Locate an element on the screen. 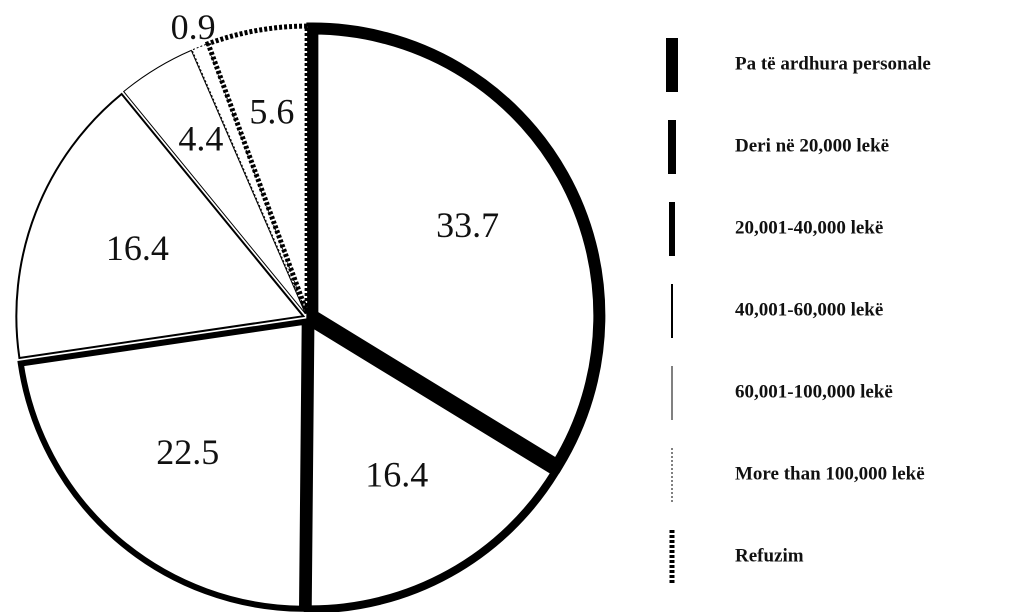 Image resolution: width=1014 pixels, height=612 pixels. legend-label: 40,001-60,000 lekë is located at coordinates (809, 309).